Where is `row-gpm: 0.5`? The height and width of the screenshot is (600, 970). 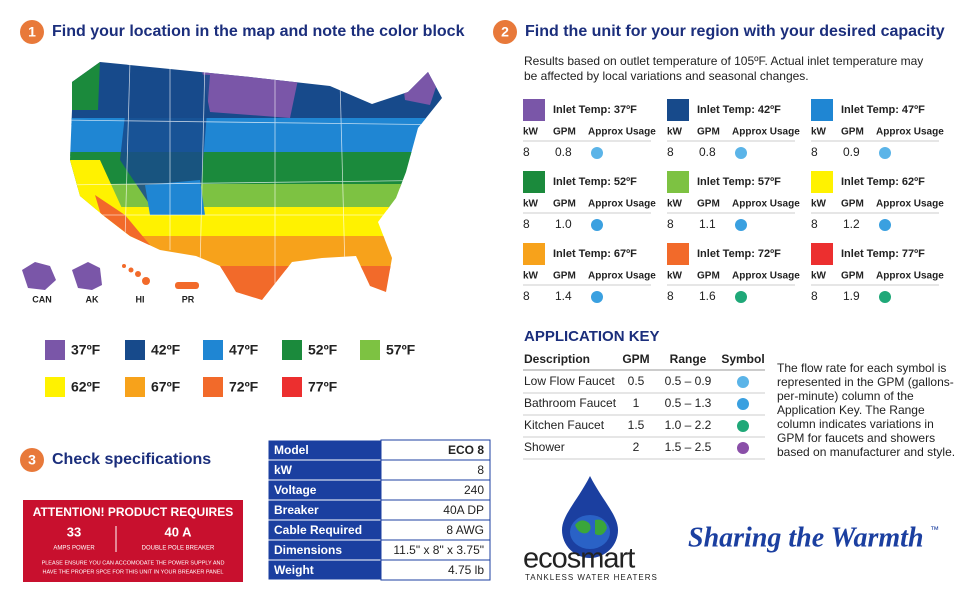
row-gpm: 0.5 is located at coordinates (636, 381).